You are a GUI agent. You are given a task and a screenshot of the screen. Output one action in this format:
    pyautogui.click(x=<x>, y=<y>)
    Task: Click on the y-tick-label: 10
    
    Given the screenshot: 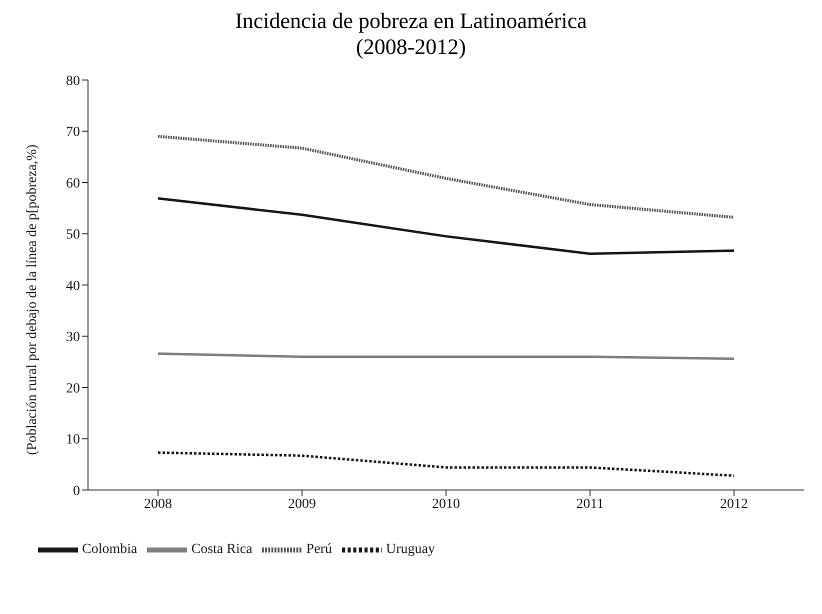 What is the action you would take?
    pyautogui.click(x=73, y=440)
    